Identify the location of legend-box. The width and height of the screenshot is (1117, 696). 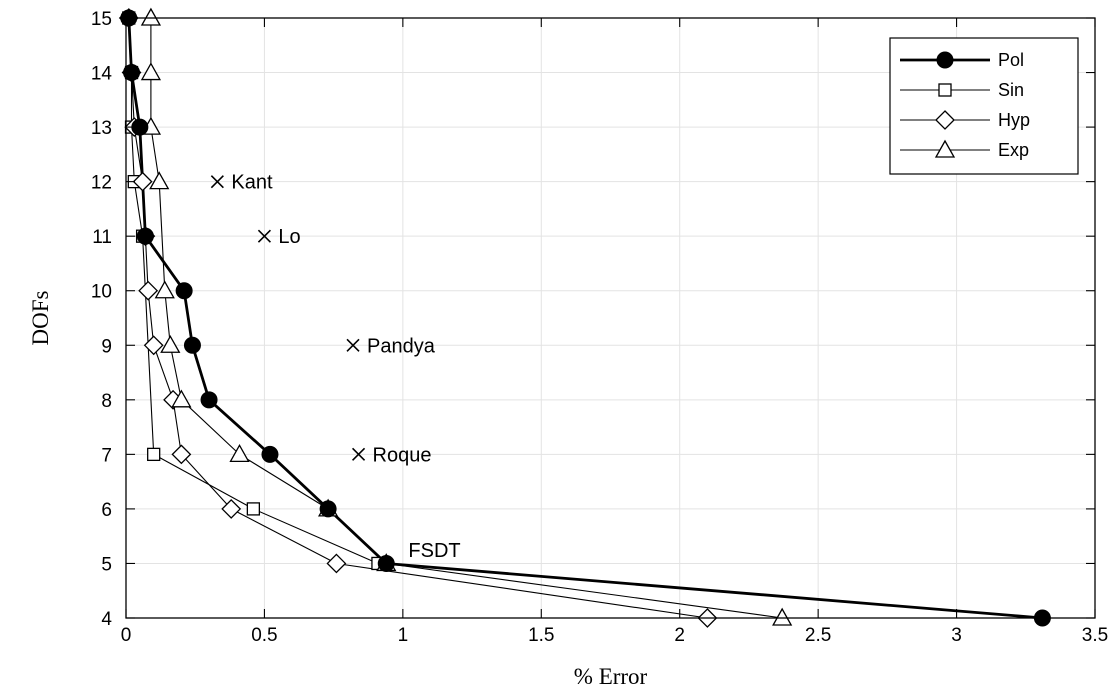
(984, 106).